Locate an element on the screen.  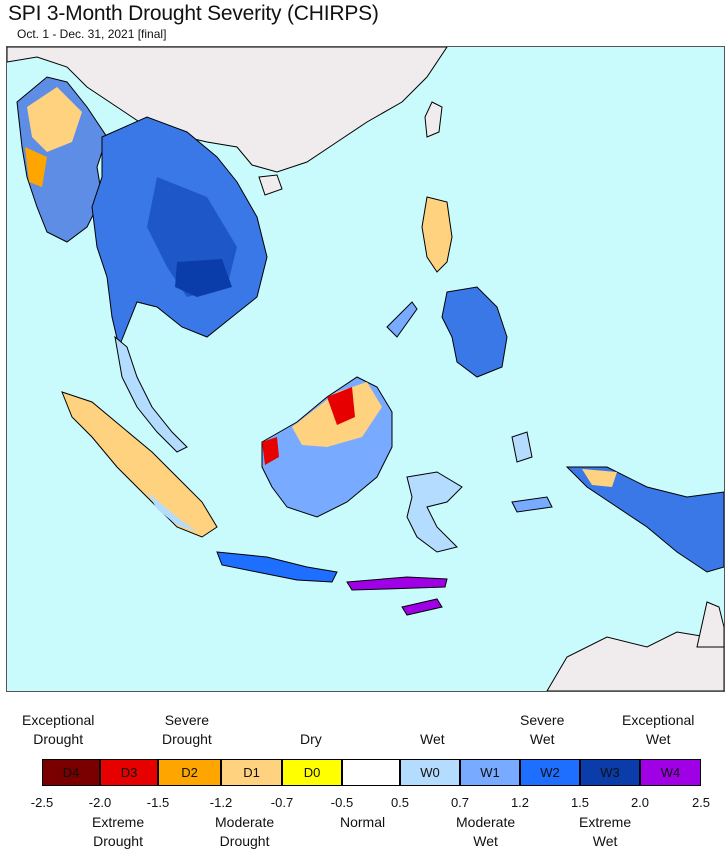
legend-swatch-w1: W1 is located at coordinates (490, 772).